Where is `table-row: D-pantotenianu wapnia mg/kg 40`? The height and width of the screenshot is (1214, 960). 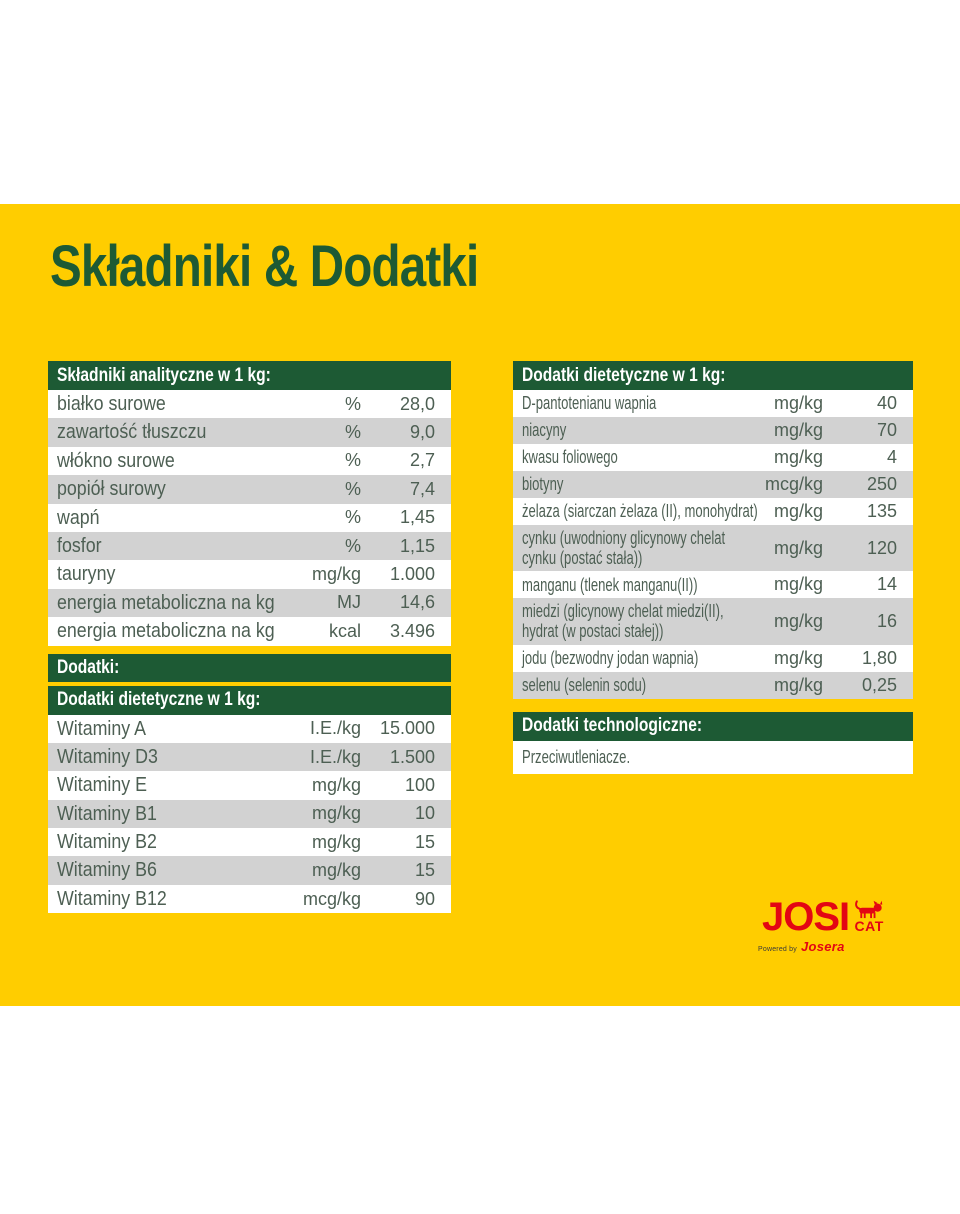 table-row: D-pantotenianu wapnia mg/kg 40 is located at coordinates (713, 403).